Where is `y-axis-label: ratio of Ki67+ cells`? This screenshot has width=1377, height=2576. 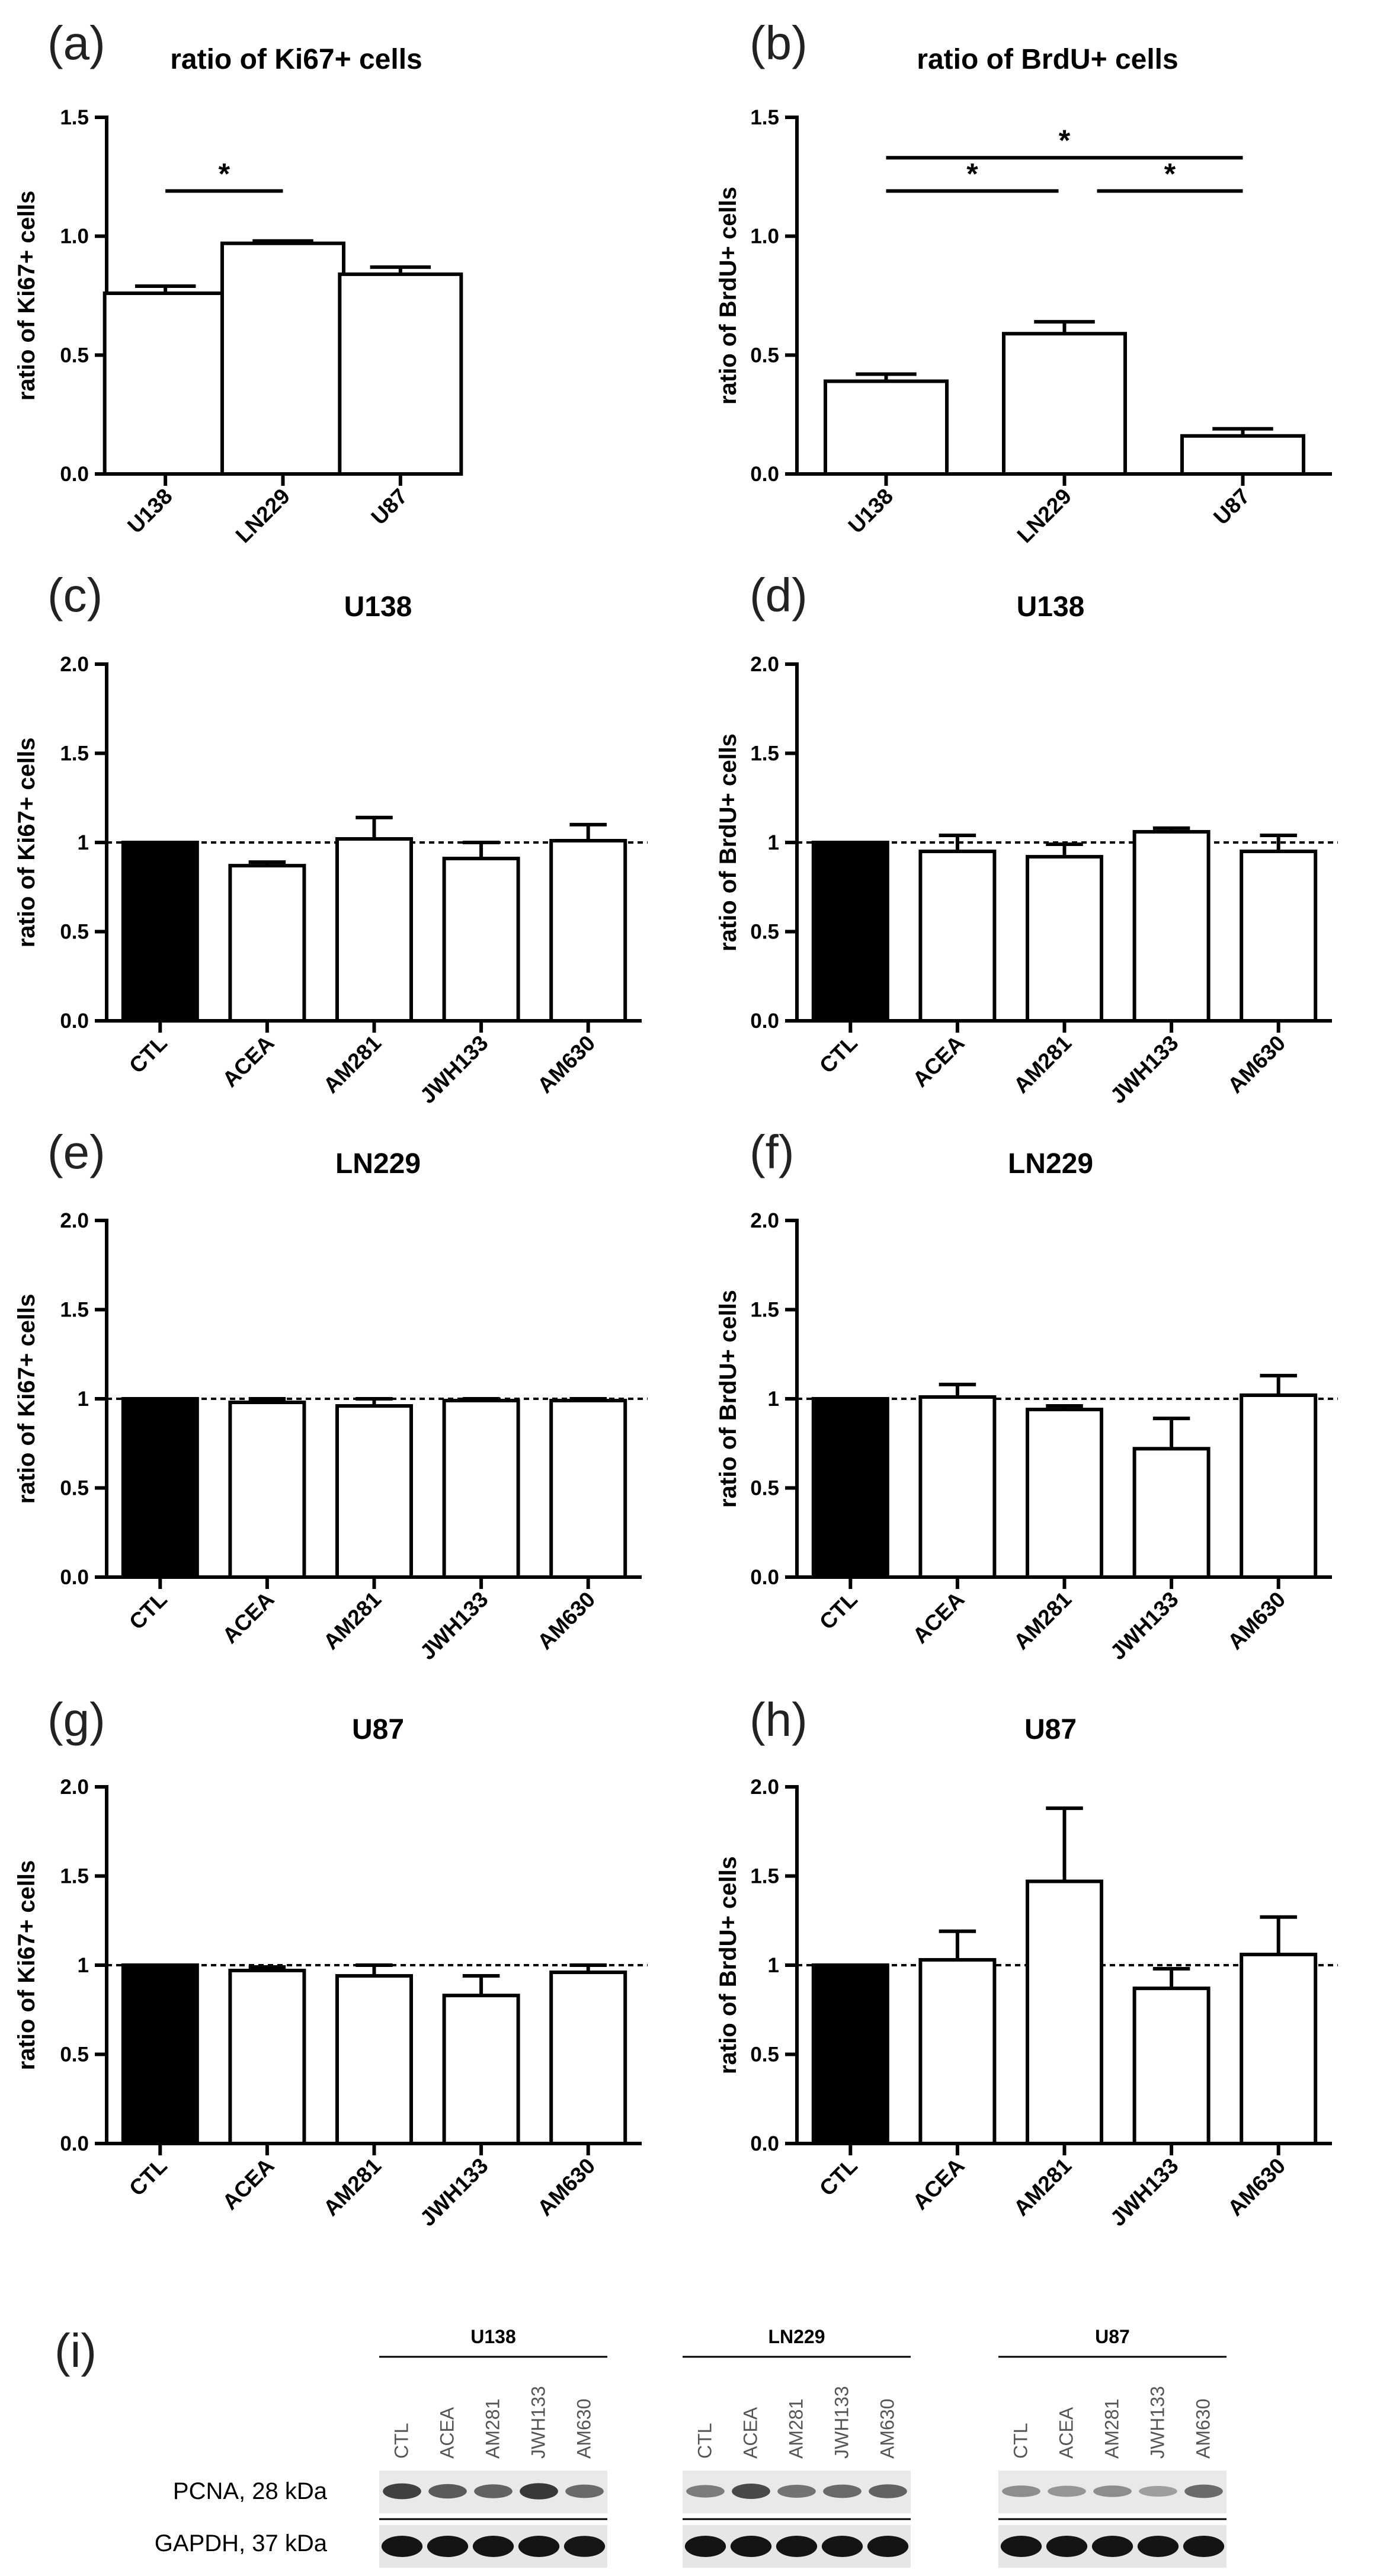
y-axis-label: ratio of Ki67+ cells is located at coordinates (27, 296).